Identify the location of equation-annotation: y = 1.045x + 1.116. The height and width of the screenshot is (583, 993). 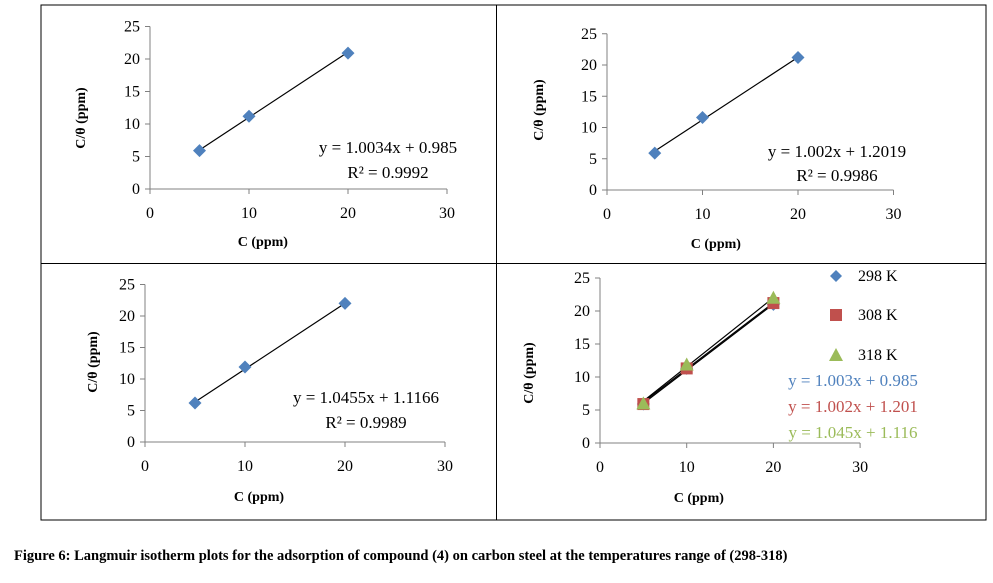
(852, 432).